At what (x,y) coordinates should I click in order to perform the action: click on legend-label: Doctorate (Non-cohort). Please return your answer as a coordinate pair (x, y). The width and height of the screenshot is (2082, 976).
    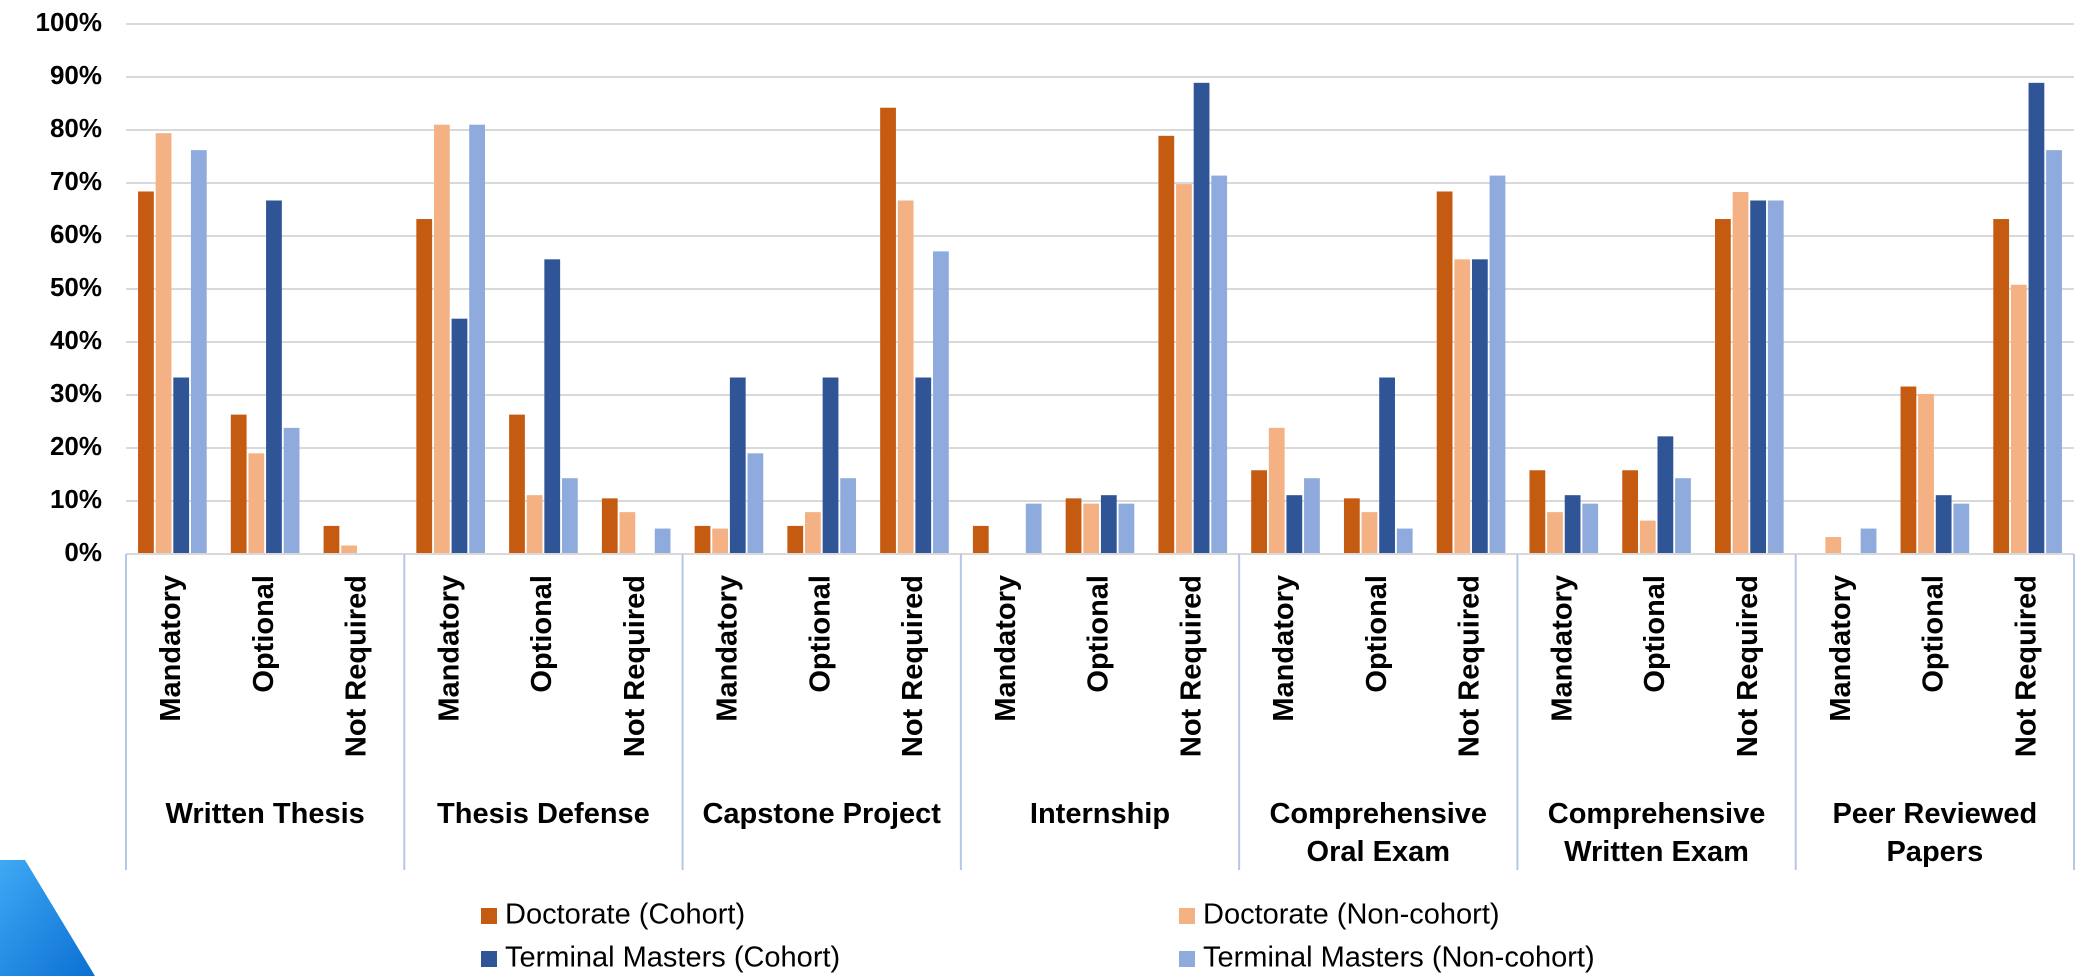
    Looking at the image, I should click on (1351, 915).